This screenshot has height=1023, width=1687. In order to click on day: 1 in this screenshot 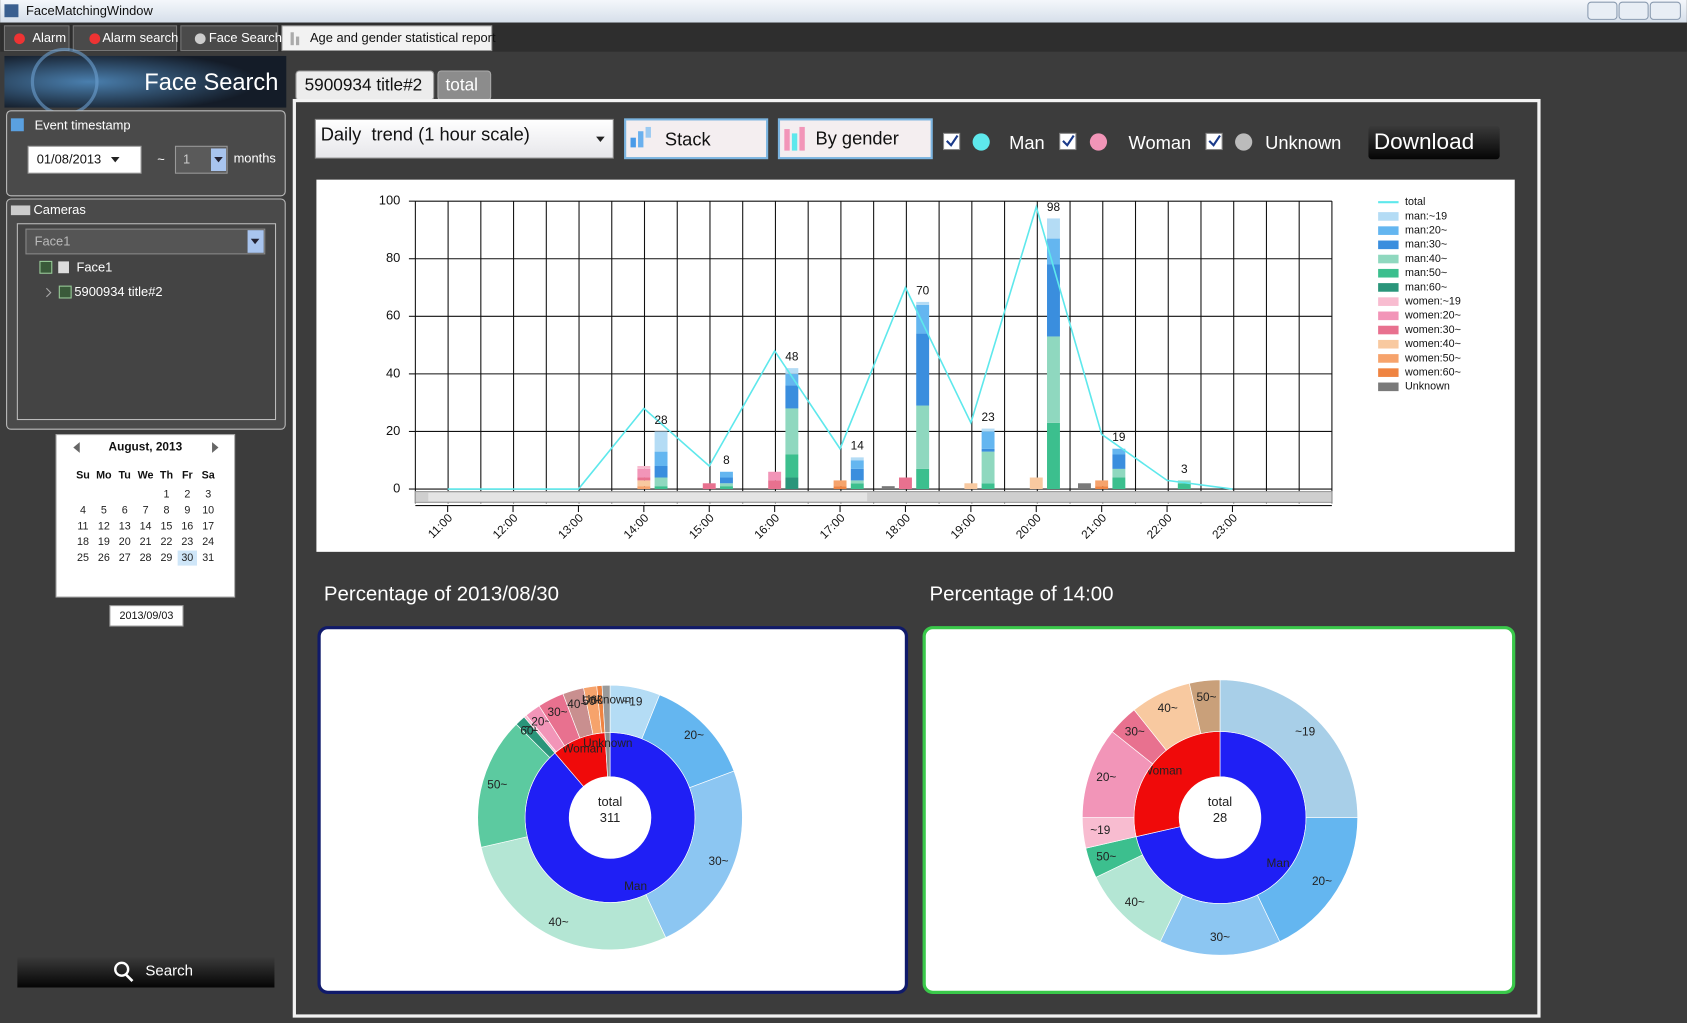, I will do `click(166, 495)`.